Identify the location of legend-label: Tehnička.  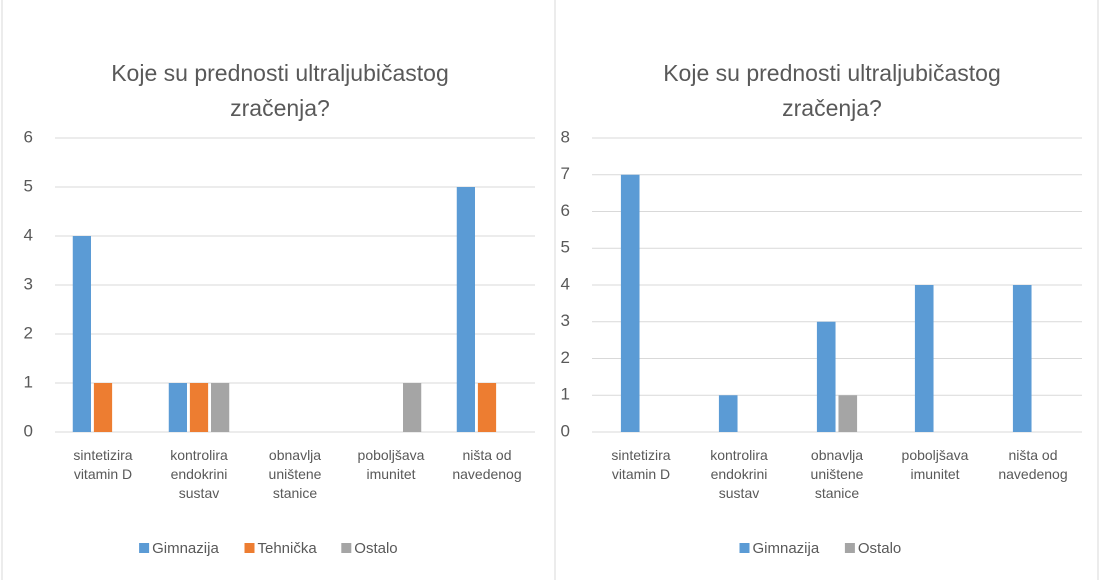
(288, 548).